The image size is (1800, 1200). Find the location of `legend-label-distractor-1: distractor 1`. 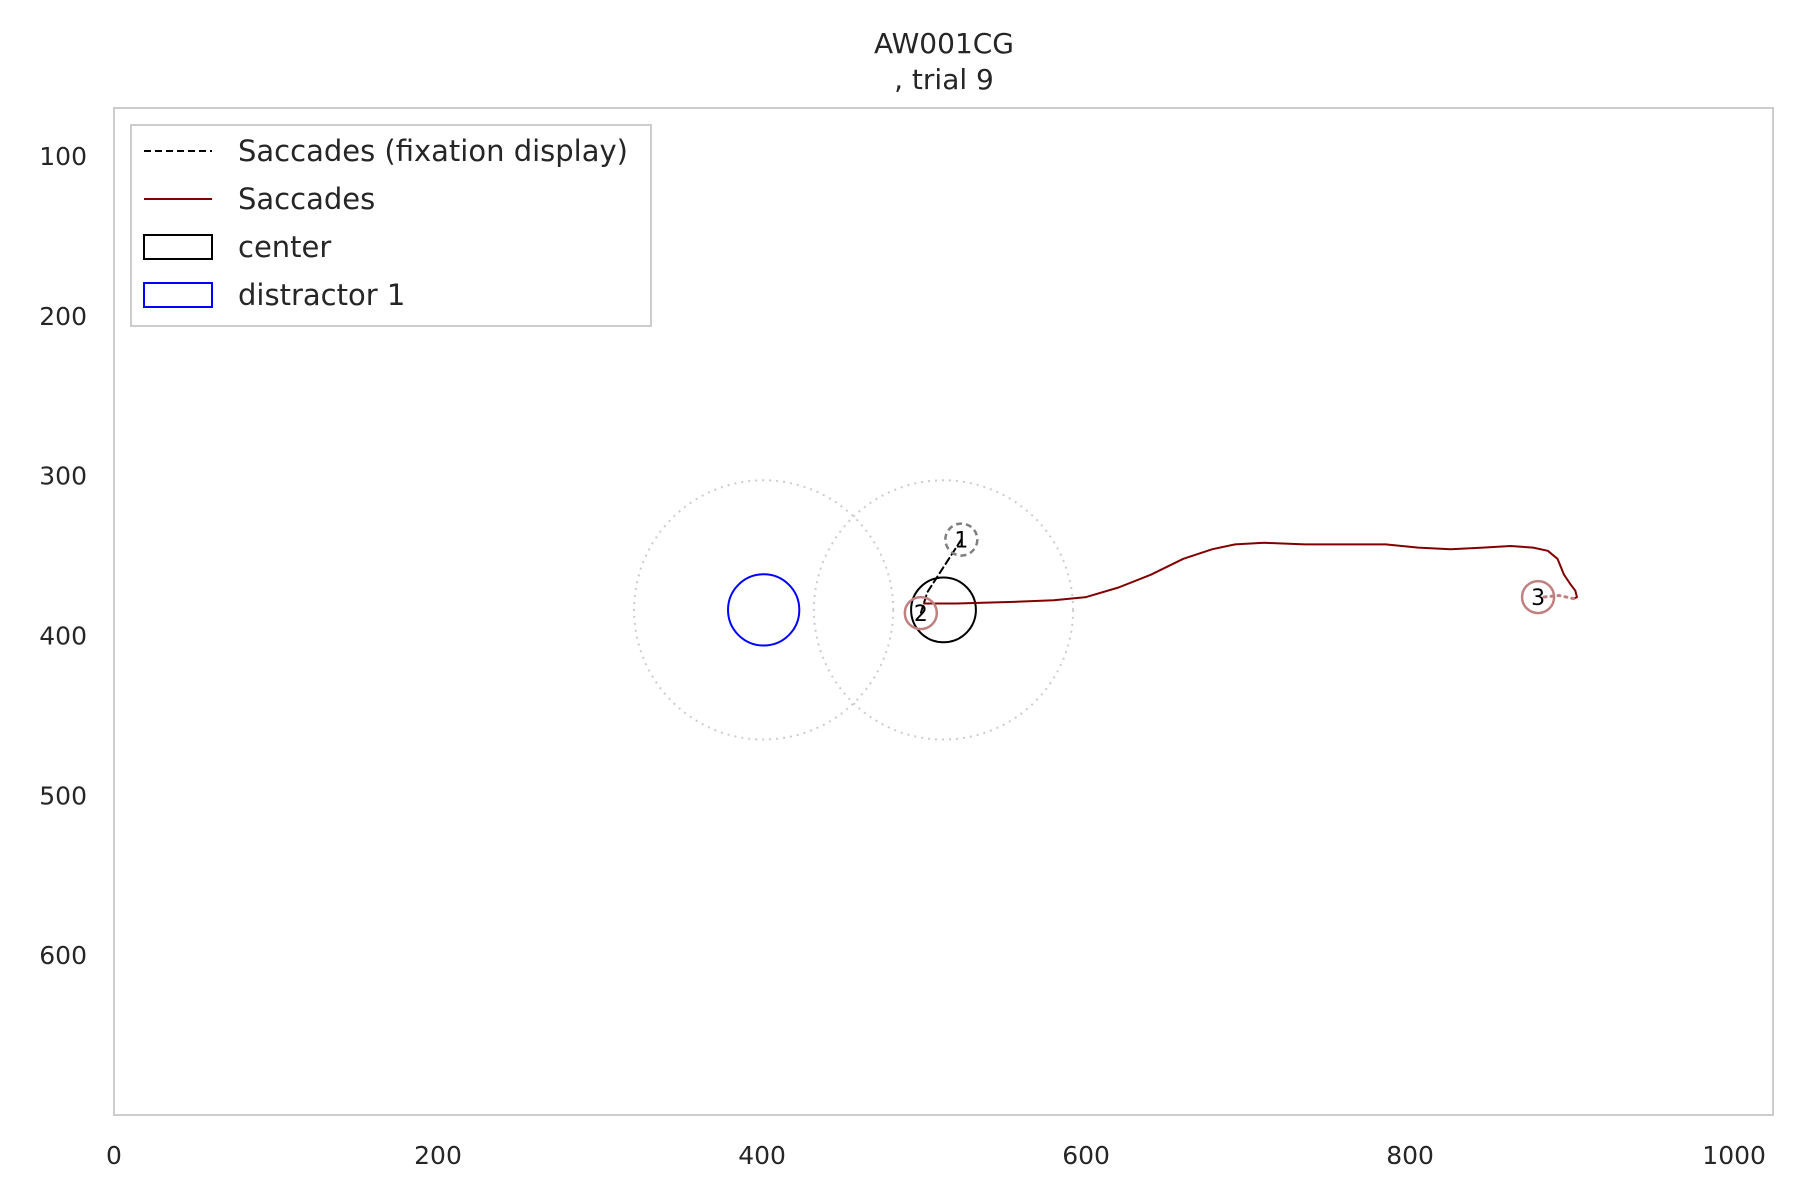

legend-label-distractor-1: distractor 1 is located at coordinates (321, 295).